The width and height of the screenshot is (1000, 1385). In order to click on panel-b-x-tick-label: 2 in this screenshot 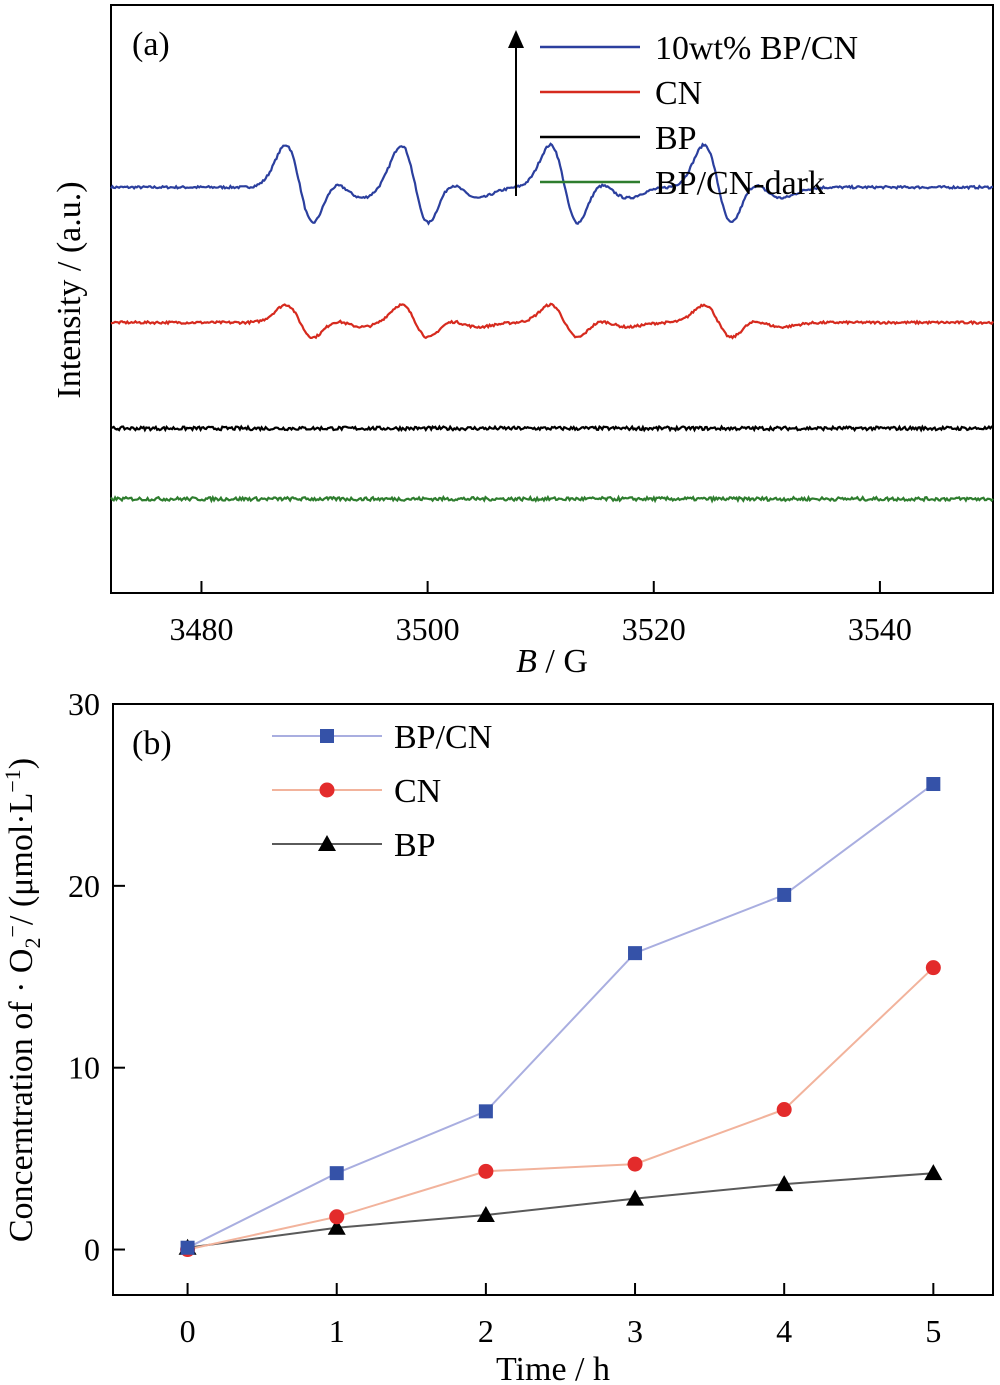, I will do `click(486, 1331)`.